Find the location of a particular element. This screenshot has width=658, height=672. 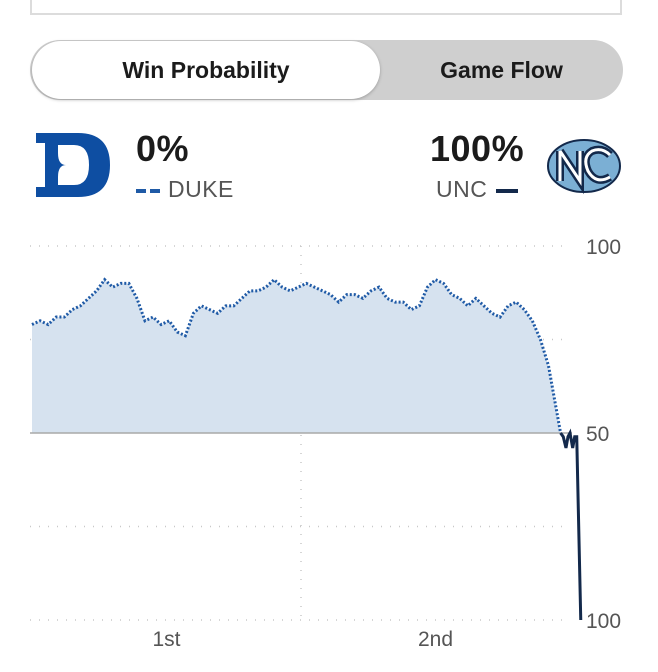

duke-win-probability: 0% is located at coordinates (163, 148).